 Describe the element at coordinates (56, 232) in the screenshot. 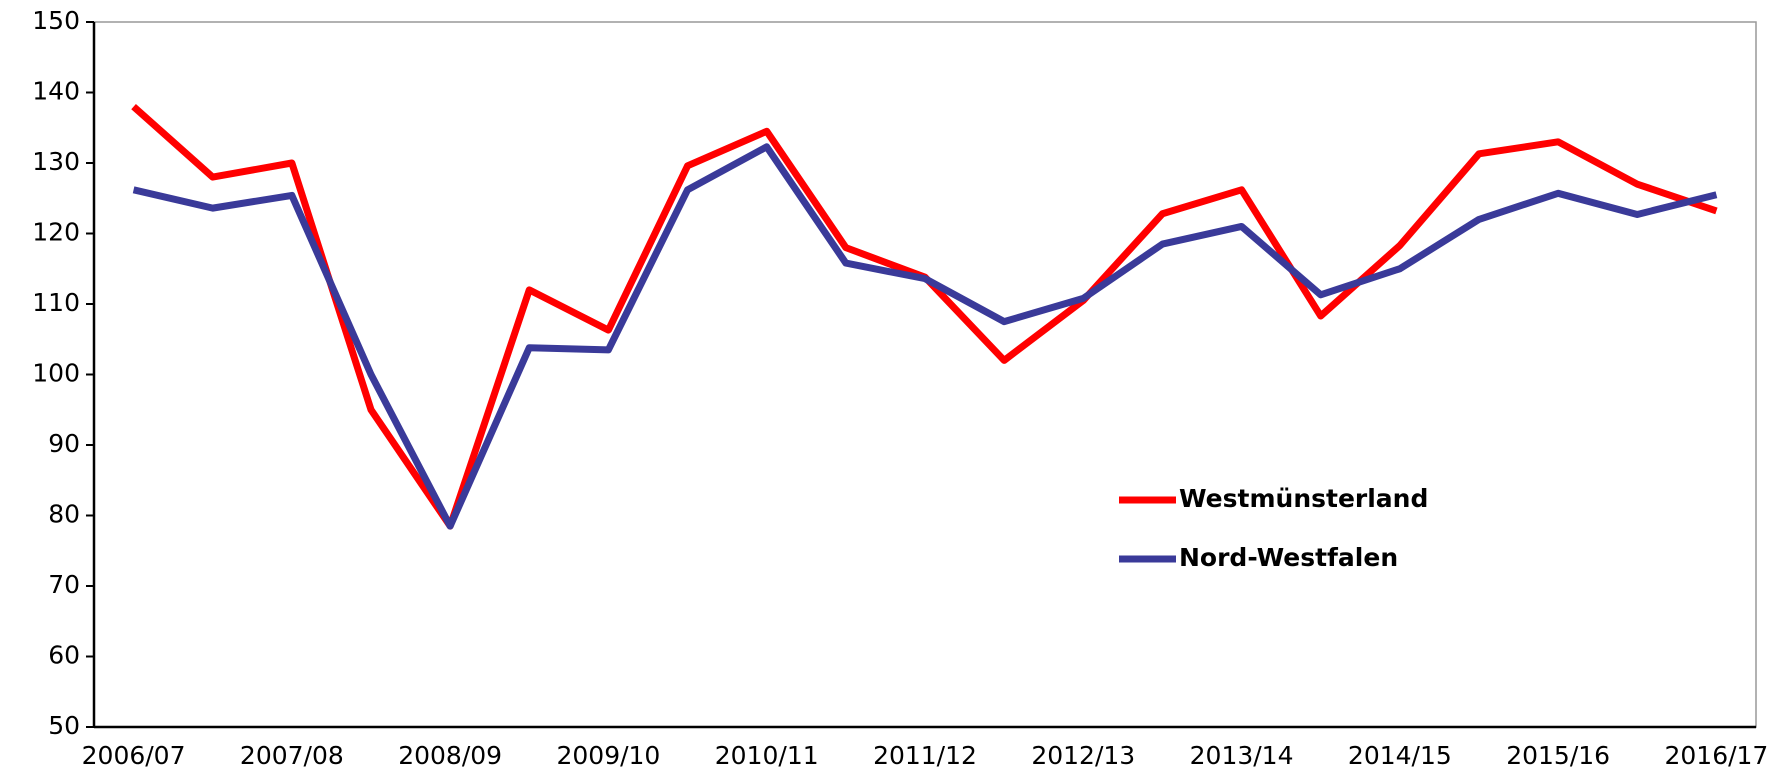

I see `y-tick-label: 120` at that location.